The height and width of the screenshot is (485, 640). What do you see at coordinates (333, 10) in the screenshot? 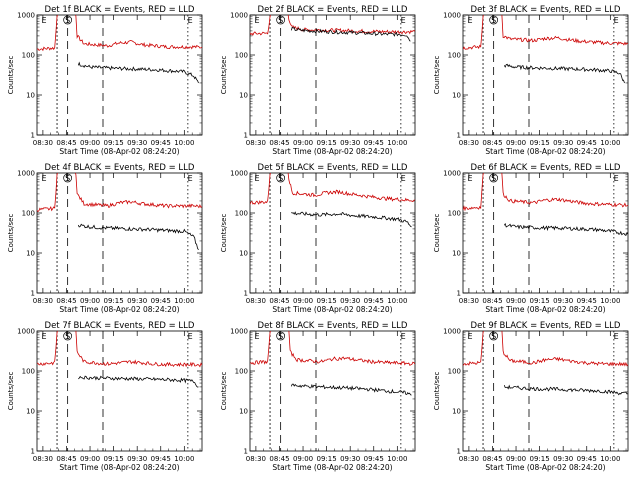
I see `panel-title: Det 2f BLACK = Events, RED = LLD` at bounding box center [333, 10].